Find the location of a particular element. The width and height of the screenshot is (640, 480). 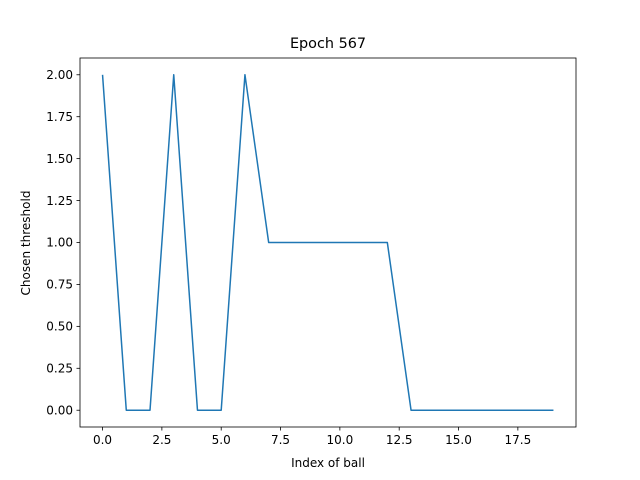

y-tick-label: 0.75 is located at coordinates (59, 285).